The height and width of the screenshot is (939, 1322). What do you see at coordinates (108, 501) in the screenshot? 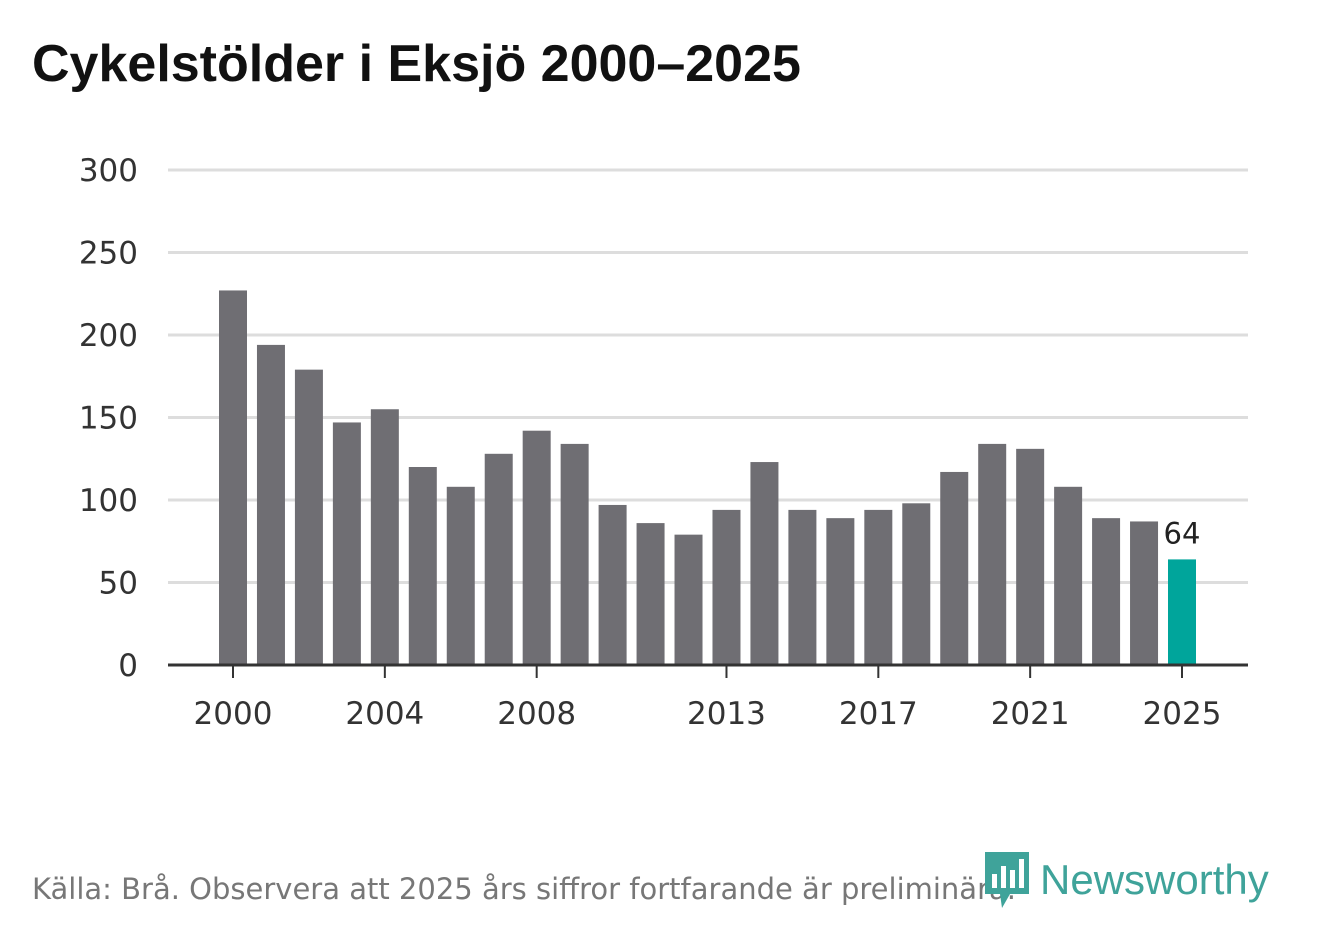
I see `y-tick-label: 100` at bounding box center [108, 501].